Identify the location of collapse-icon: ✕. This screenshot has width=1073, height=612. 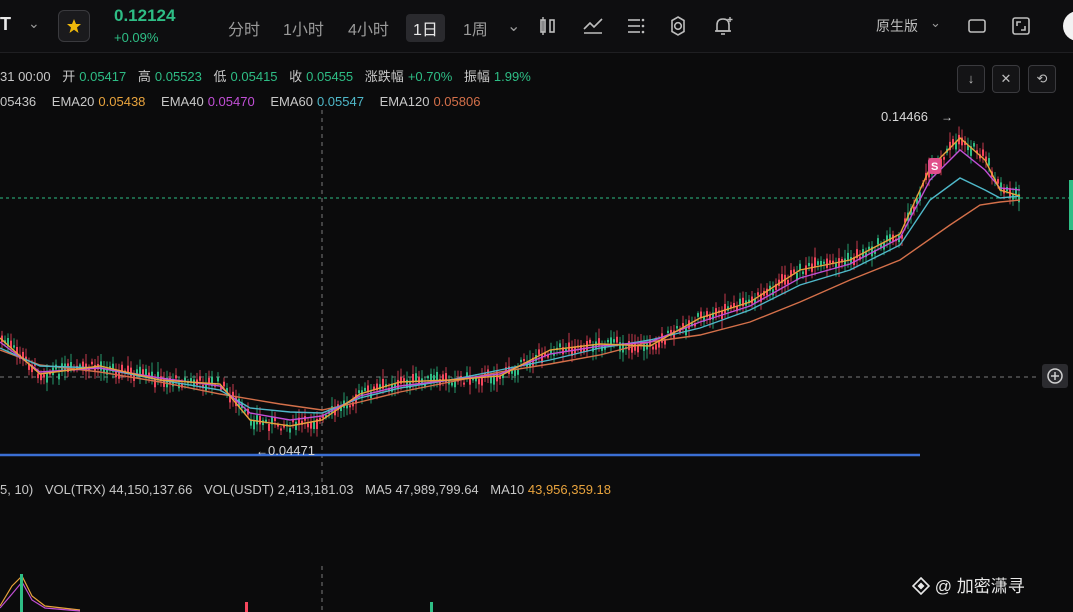
(1006, 79).